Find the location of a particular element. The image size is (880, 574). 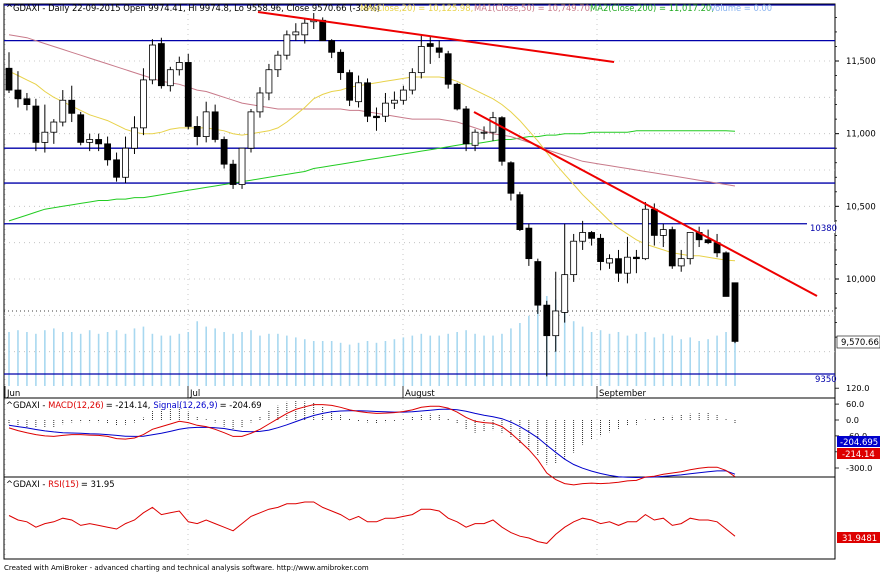

trendline-upper is located at coordinates (436, 37).